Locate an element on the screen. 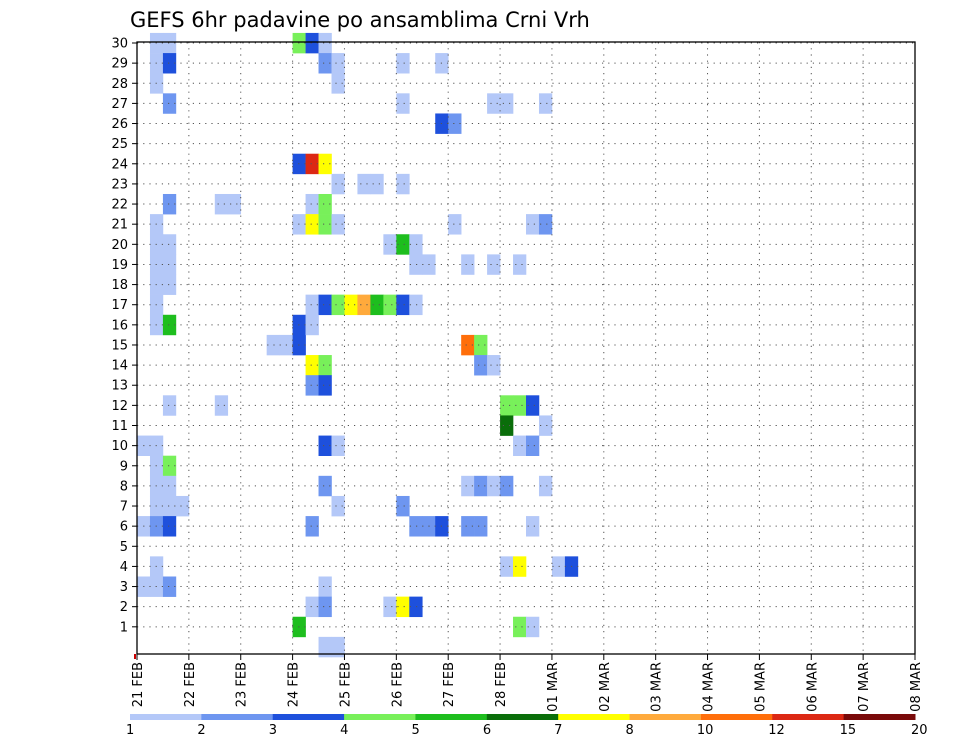 Image resolution: width=960 pixels, height=742 pixels. y-tick-label: 14 is located at coordinates (119, 366).